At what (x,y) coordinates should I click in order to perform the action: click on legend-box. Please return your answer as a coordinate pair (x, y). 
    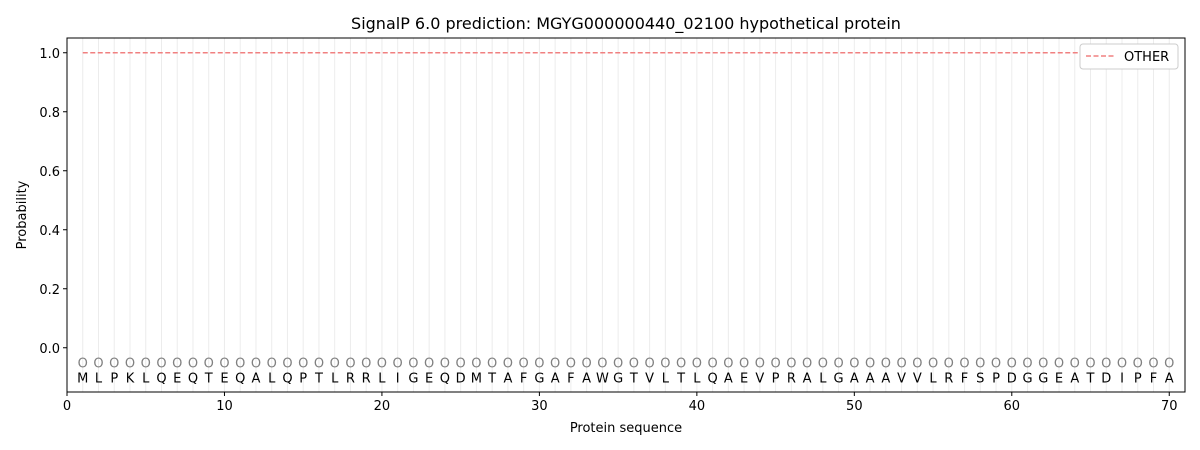
    Looking at the image, I should click on (1129, 56).